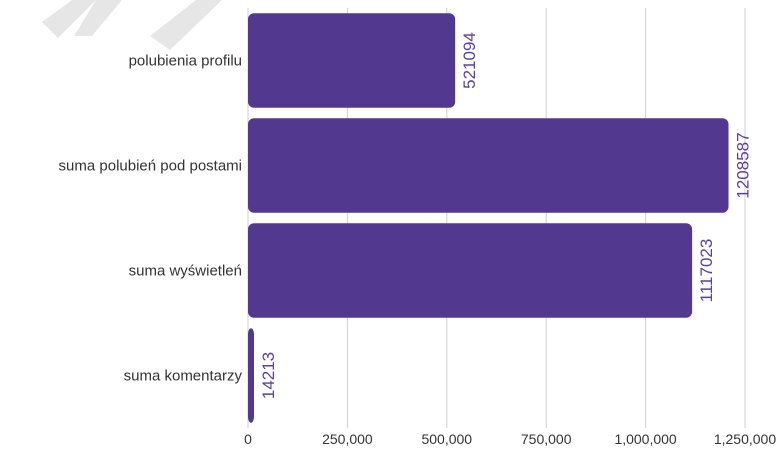 The width and height of the screenshot is (783, 449). Describe the element at coordinates (470, 270) in the screenshot. I see `bar-suma-wyswietlen` at that location.